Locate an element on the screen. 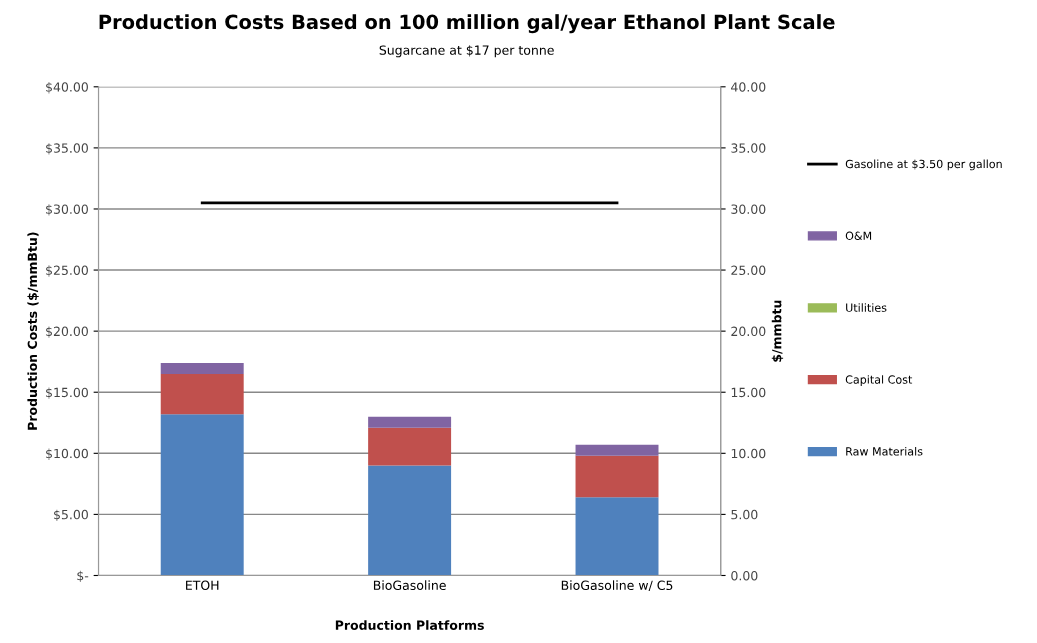  y-tick-label: $25.00 is located at coordinates (67, 271).